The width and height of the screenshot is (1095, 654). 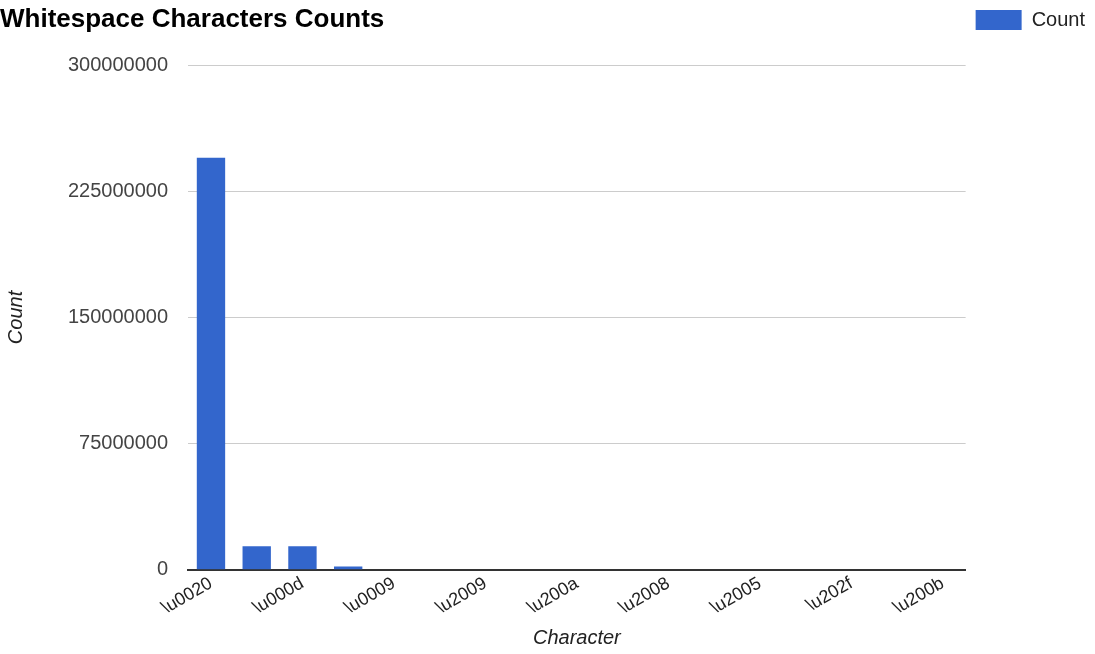 What do you see at coordinates (192, 17) in the screenshot?
I see `chart-title: Whitespace Characters Counts` at bounding box center [192, 17].